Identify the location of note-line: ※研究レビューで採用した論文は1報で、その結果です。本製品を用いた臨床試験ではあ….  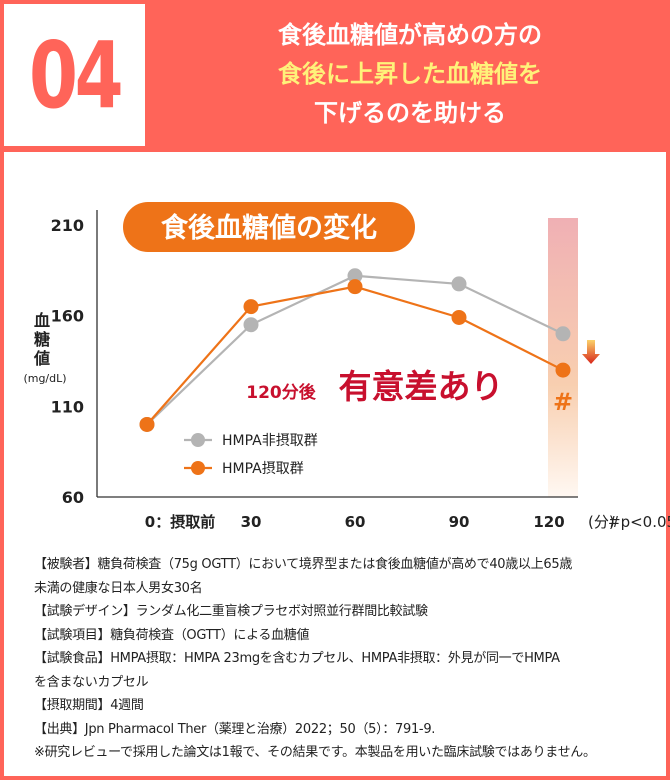
(315, 752).